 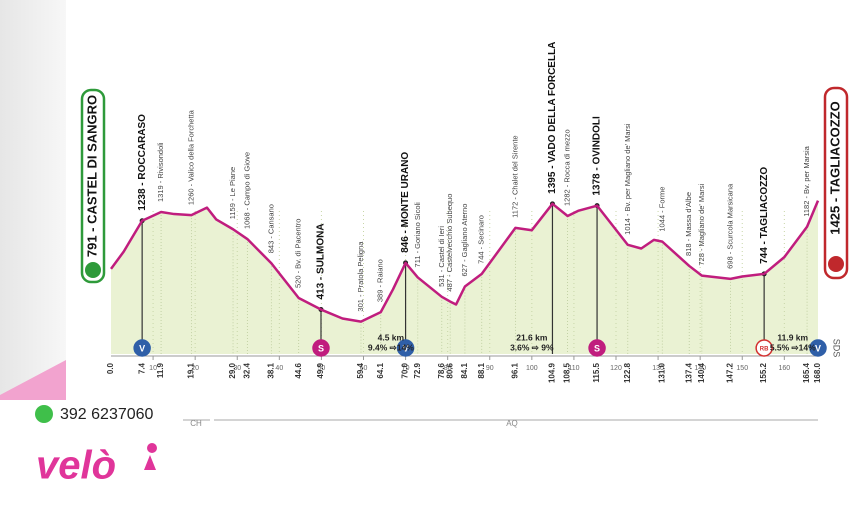 I want to click on waypoint-label: 1159 - Le Piane, so click(x=232, y=193).